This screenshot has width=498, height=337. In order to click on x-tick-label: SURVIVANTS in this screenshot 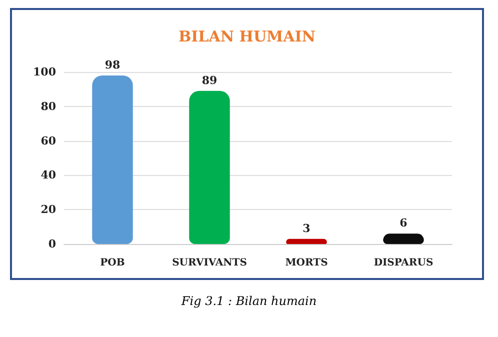, I will do `click(209, 263)`.